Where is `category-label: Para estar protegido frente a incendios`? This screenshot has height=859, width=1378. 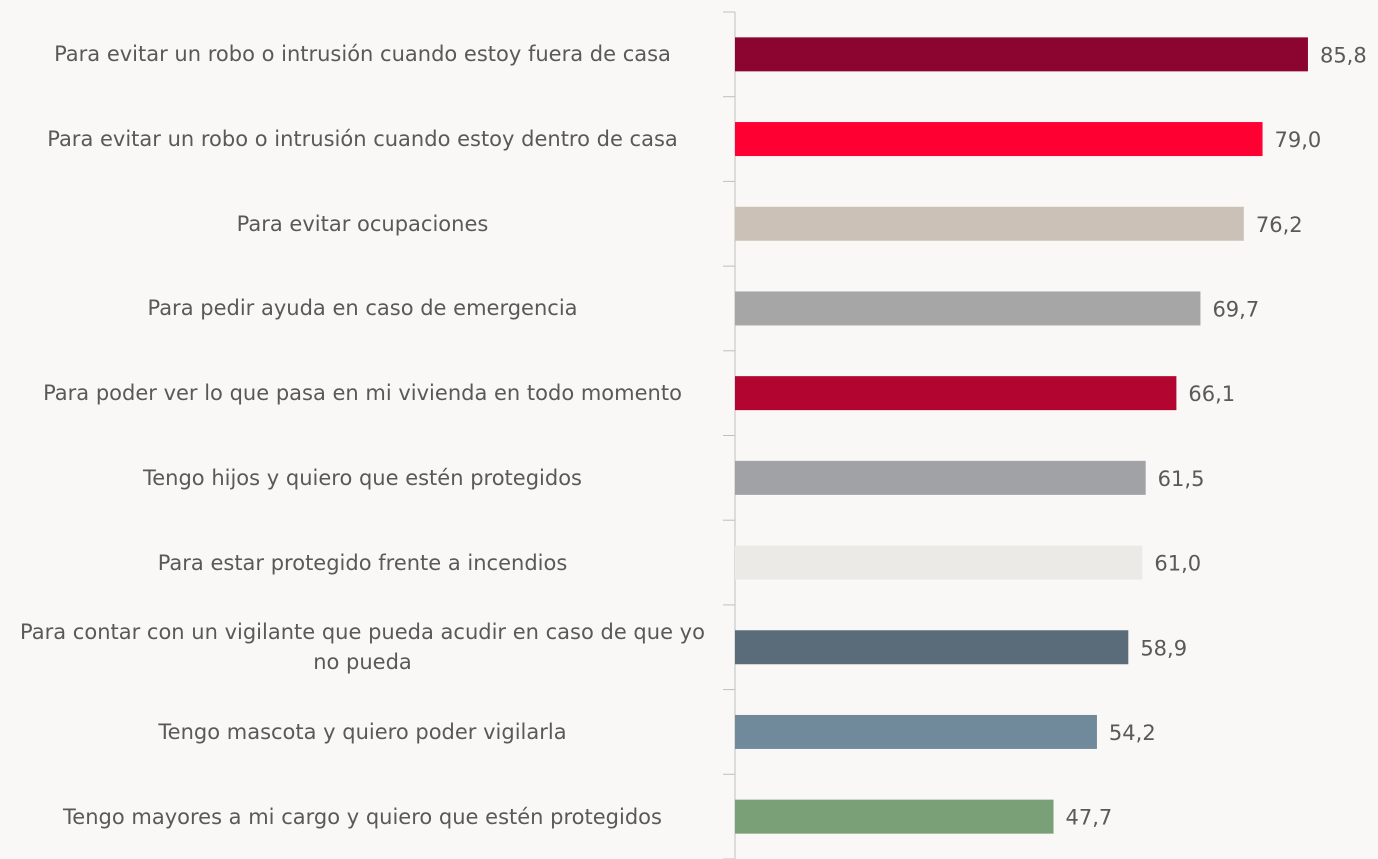
category-label: Para estar protegido frente a incendios is located at coordinates (362, 562).